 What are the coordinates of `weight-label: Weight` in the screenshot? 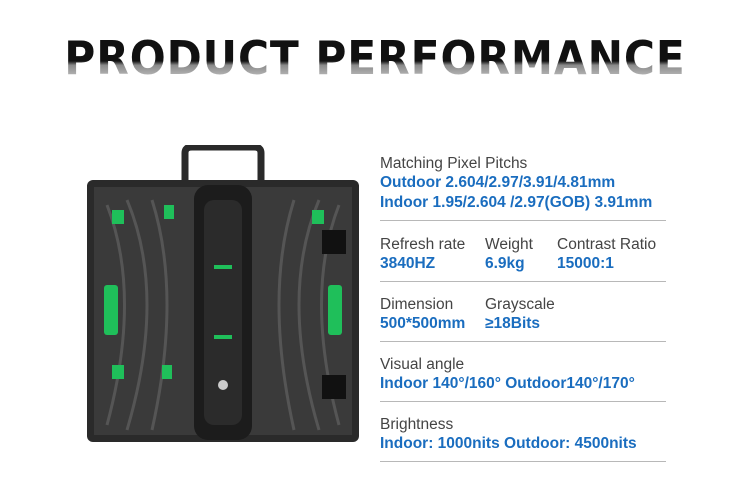 It's located at (509, 244).